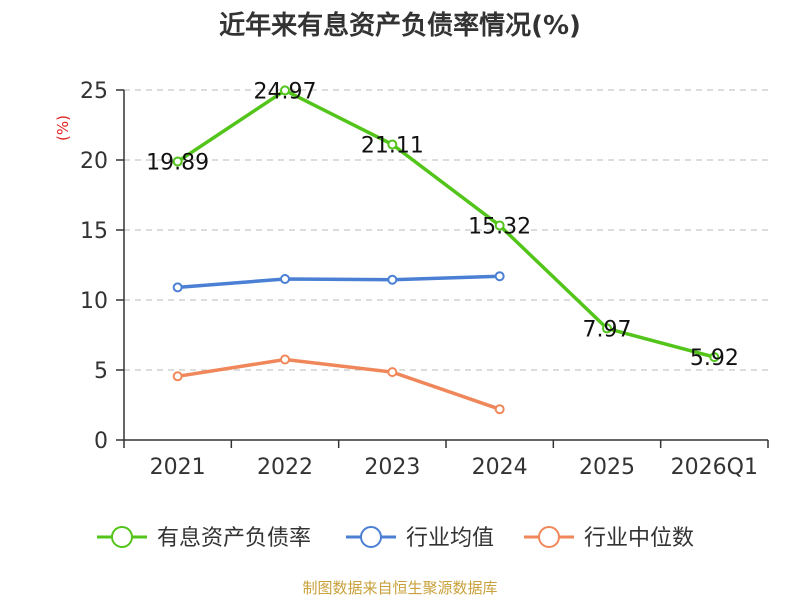 The image size is (800, 600). I want to click on data-label: 7.97, so click(607, 329).